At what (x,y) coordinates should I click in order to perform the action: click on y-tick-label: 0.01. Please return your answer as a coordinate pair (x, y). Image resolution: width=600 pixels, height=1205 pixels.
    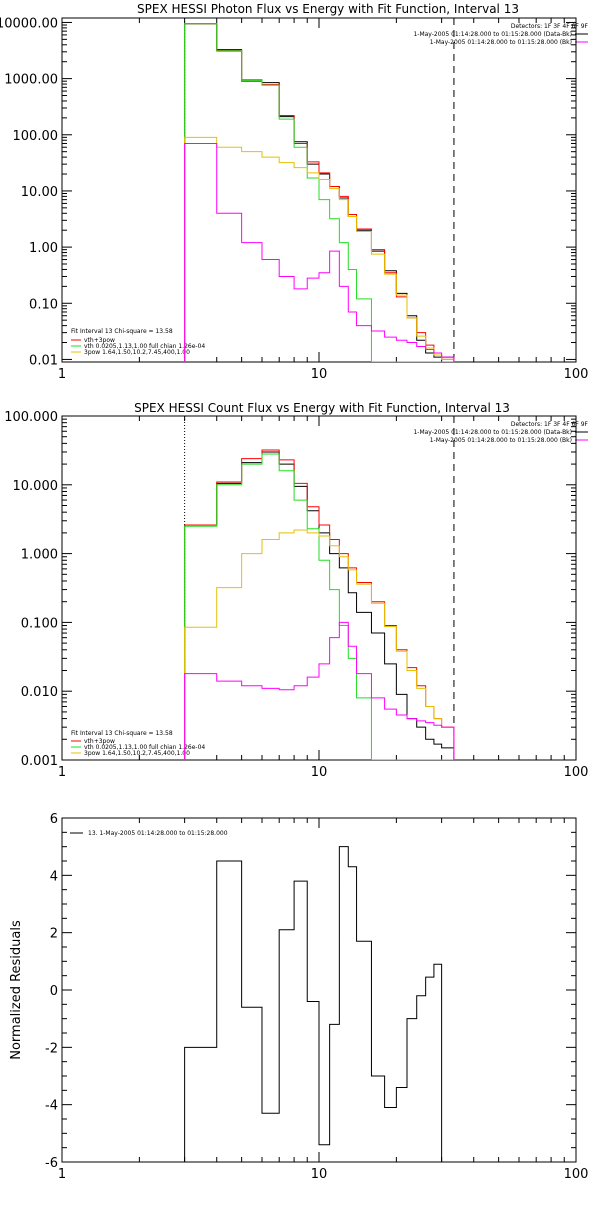
    Looking at the image, I should click on (43, 360).